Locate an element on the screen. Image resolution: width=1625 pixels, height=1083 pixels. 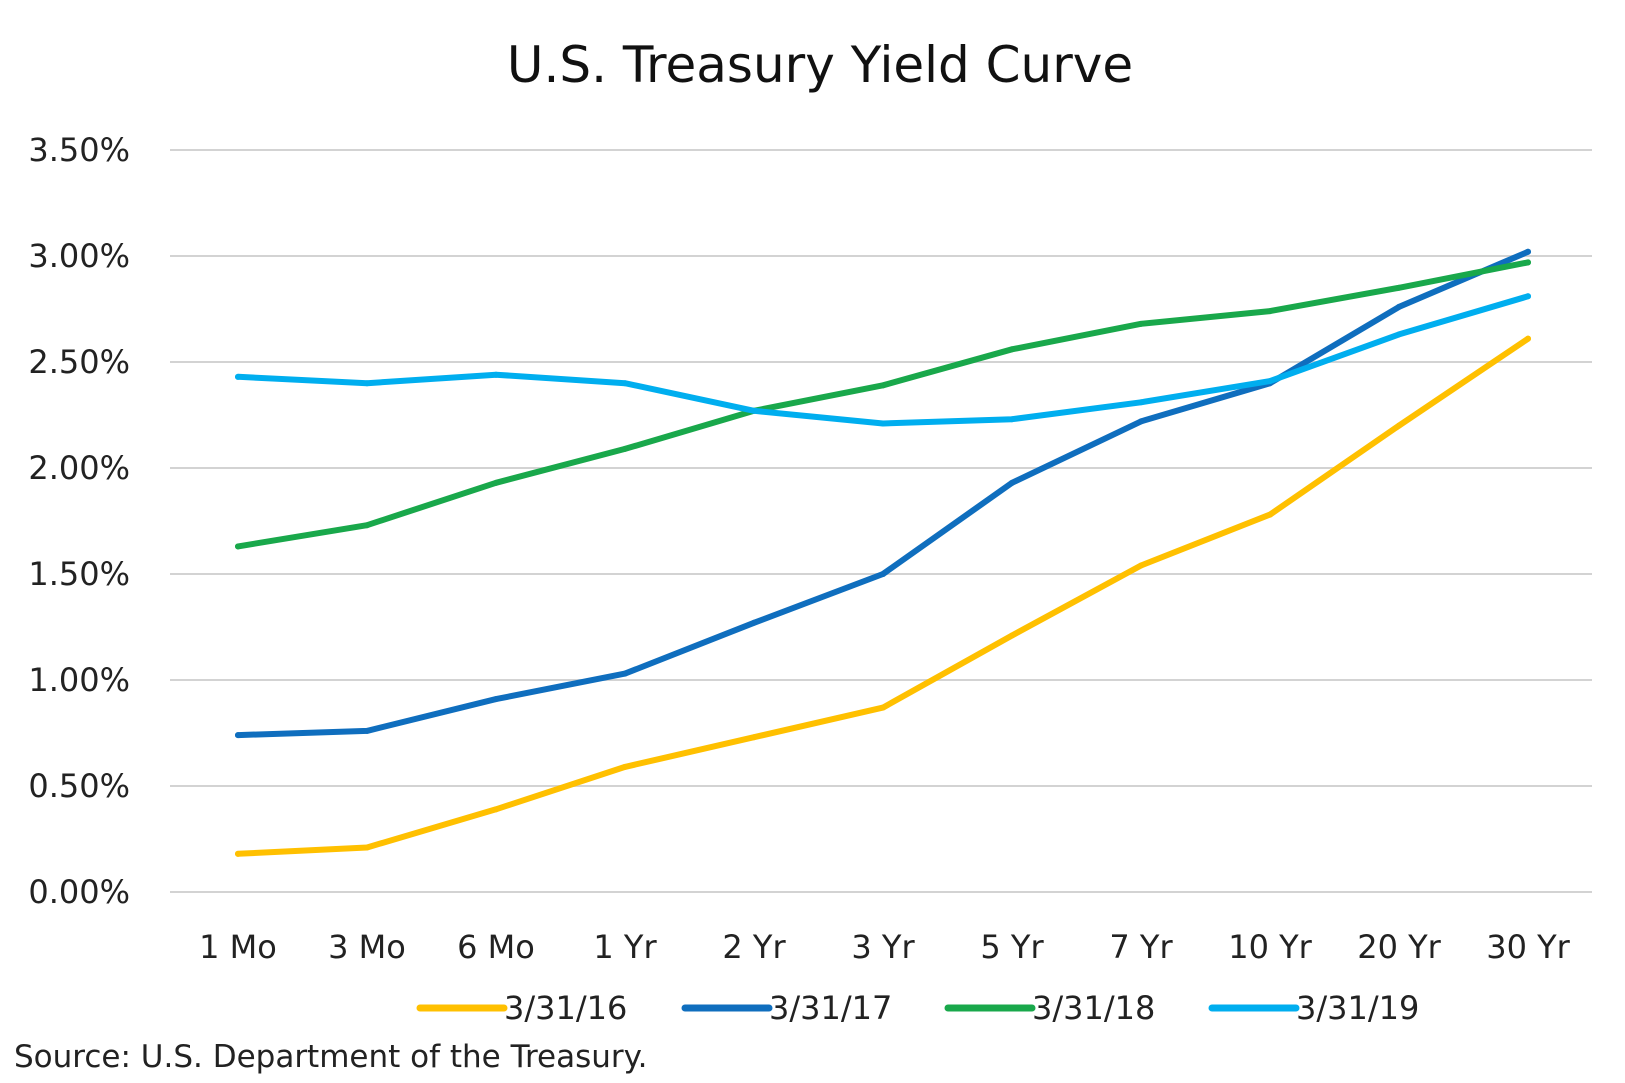
y-tick-label: 3.50% is located at coordinates (79, 150).